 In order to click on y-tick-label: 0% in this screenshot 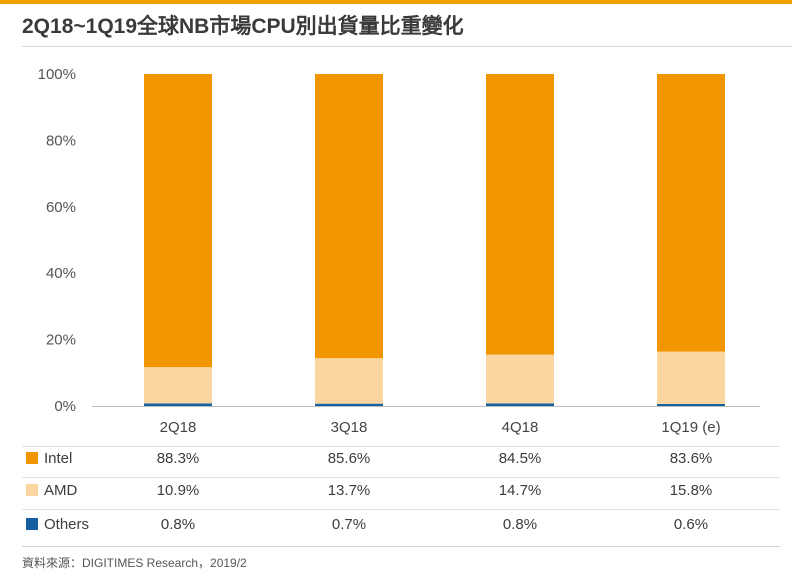, I will do `click(65, 406)`.